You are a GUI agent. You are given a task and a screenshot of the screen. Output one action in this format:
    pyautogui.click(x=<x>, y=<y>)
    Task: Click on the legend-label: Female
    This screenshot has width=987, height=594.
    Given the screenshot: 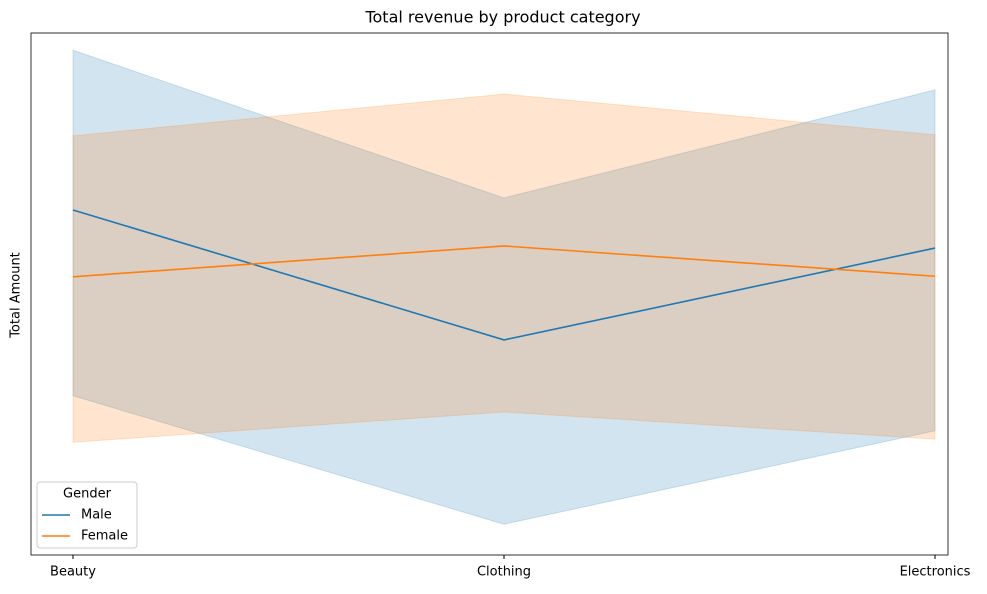 What is the action you would take?
    pyautogui.click(x=104, y=536)
    